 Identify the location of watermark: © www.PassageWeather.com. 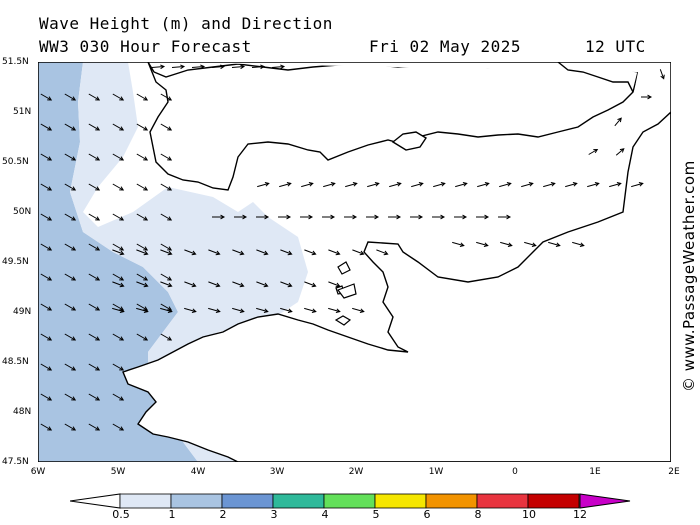
(689, 276).